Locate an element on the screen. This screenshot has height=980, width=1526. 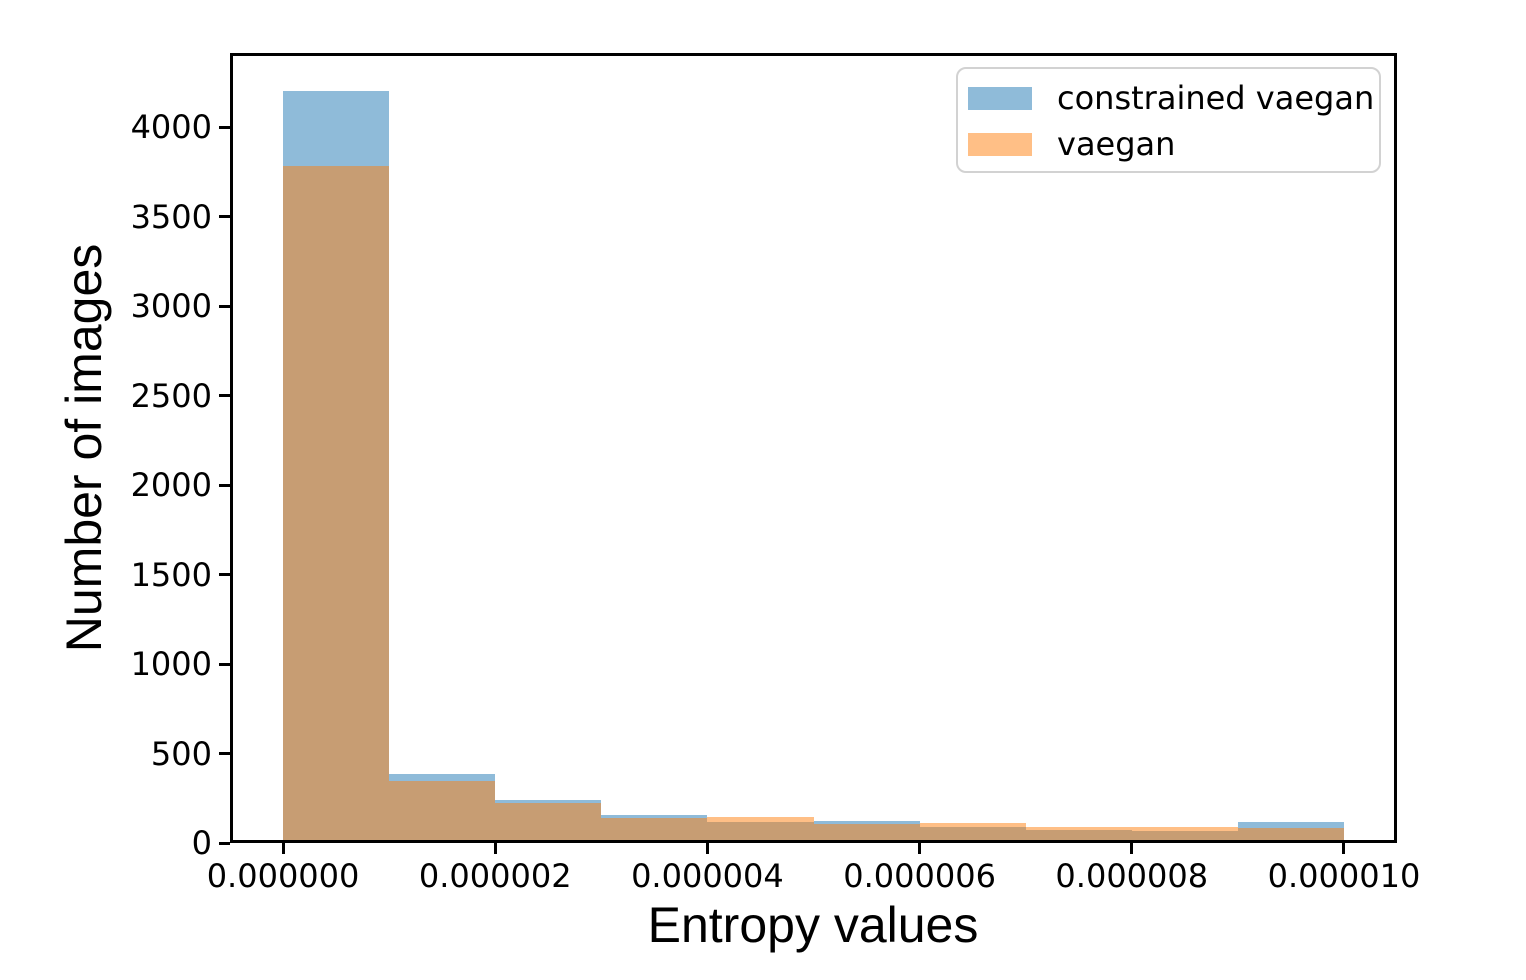
y-tick-label: 4000 is located at coordinates (171, 127).